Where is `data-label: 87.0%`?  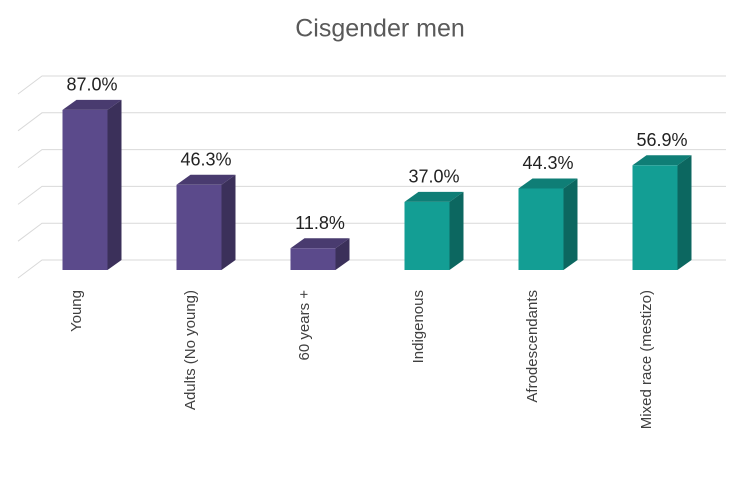
data-label: 87.0% is located at coordinates (91, 85).